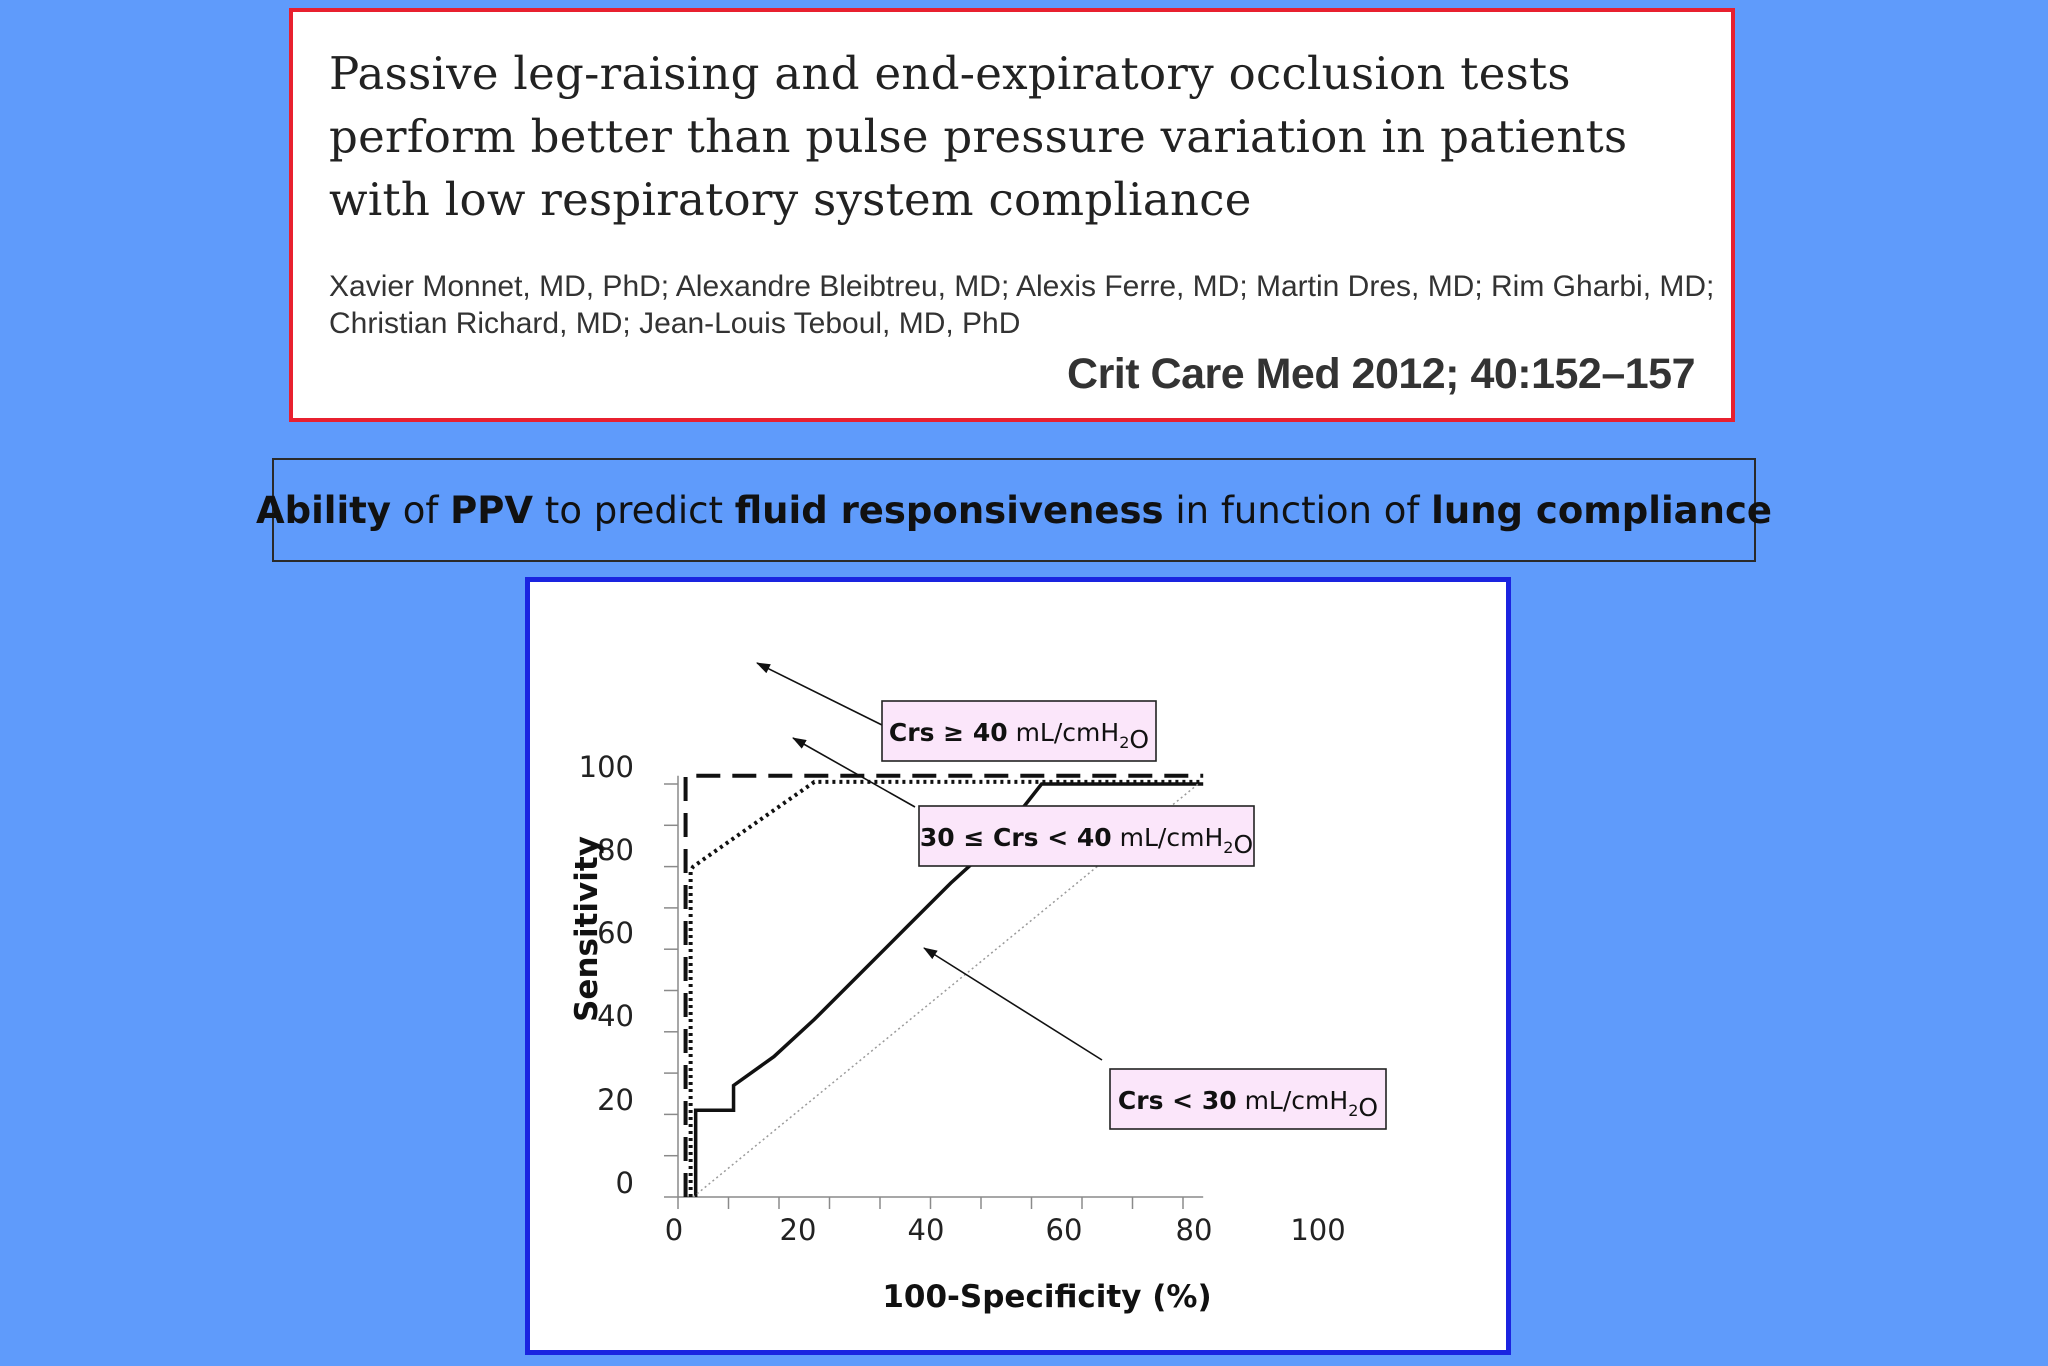  I want to click on x-tick-label: 80, so click(1194, 1230).